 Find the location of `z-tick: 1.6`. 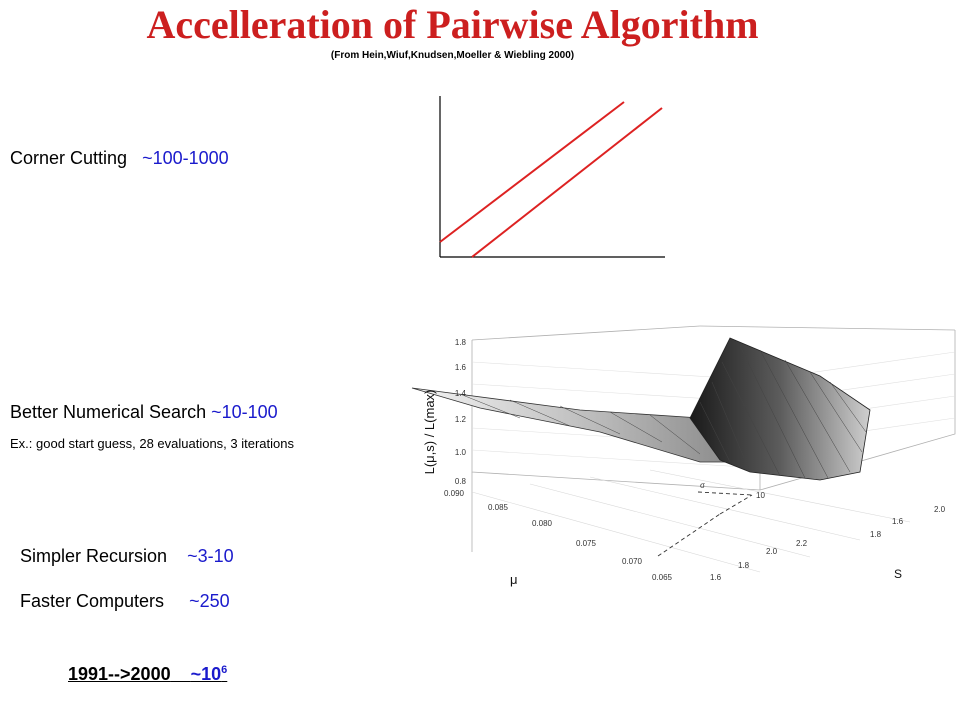

z-tick: 1.6 is located at coordinates (461, 367).